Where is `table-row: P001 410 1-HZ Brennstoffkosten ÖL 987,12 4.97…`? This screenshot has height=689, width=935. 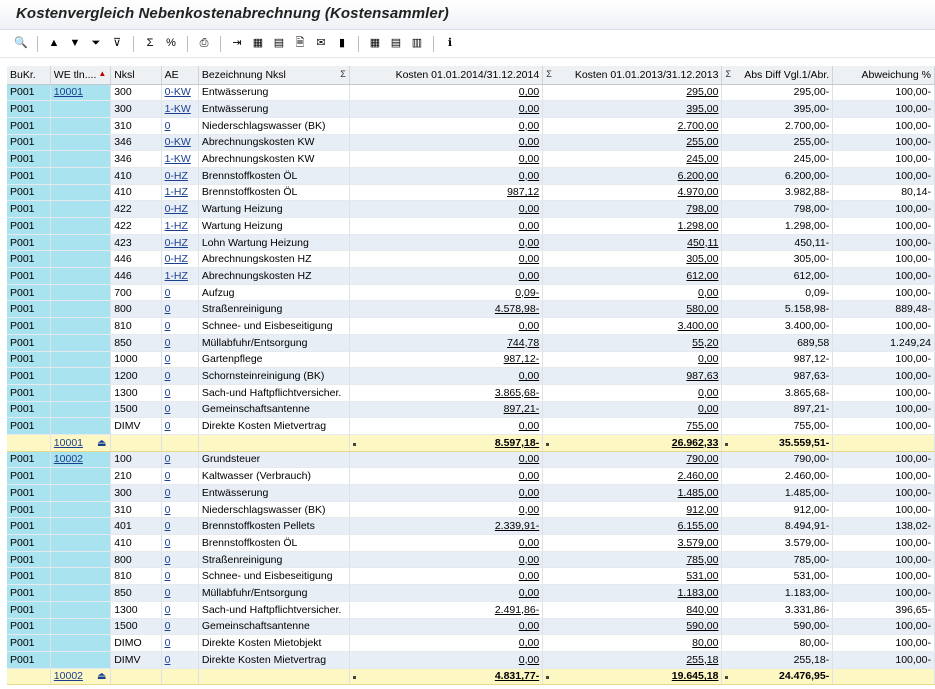 table-row: P001 410 1-HZ Brennstoffkosten ÖL 987,12 4.97… is located at coordinates (471, 193).